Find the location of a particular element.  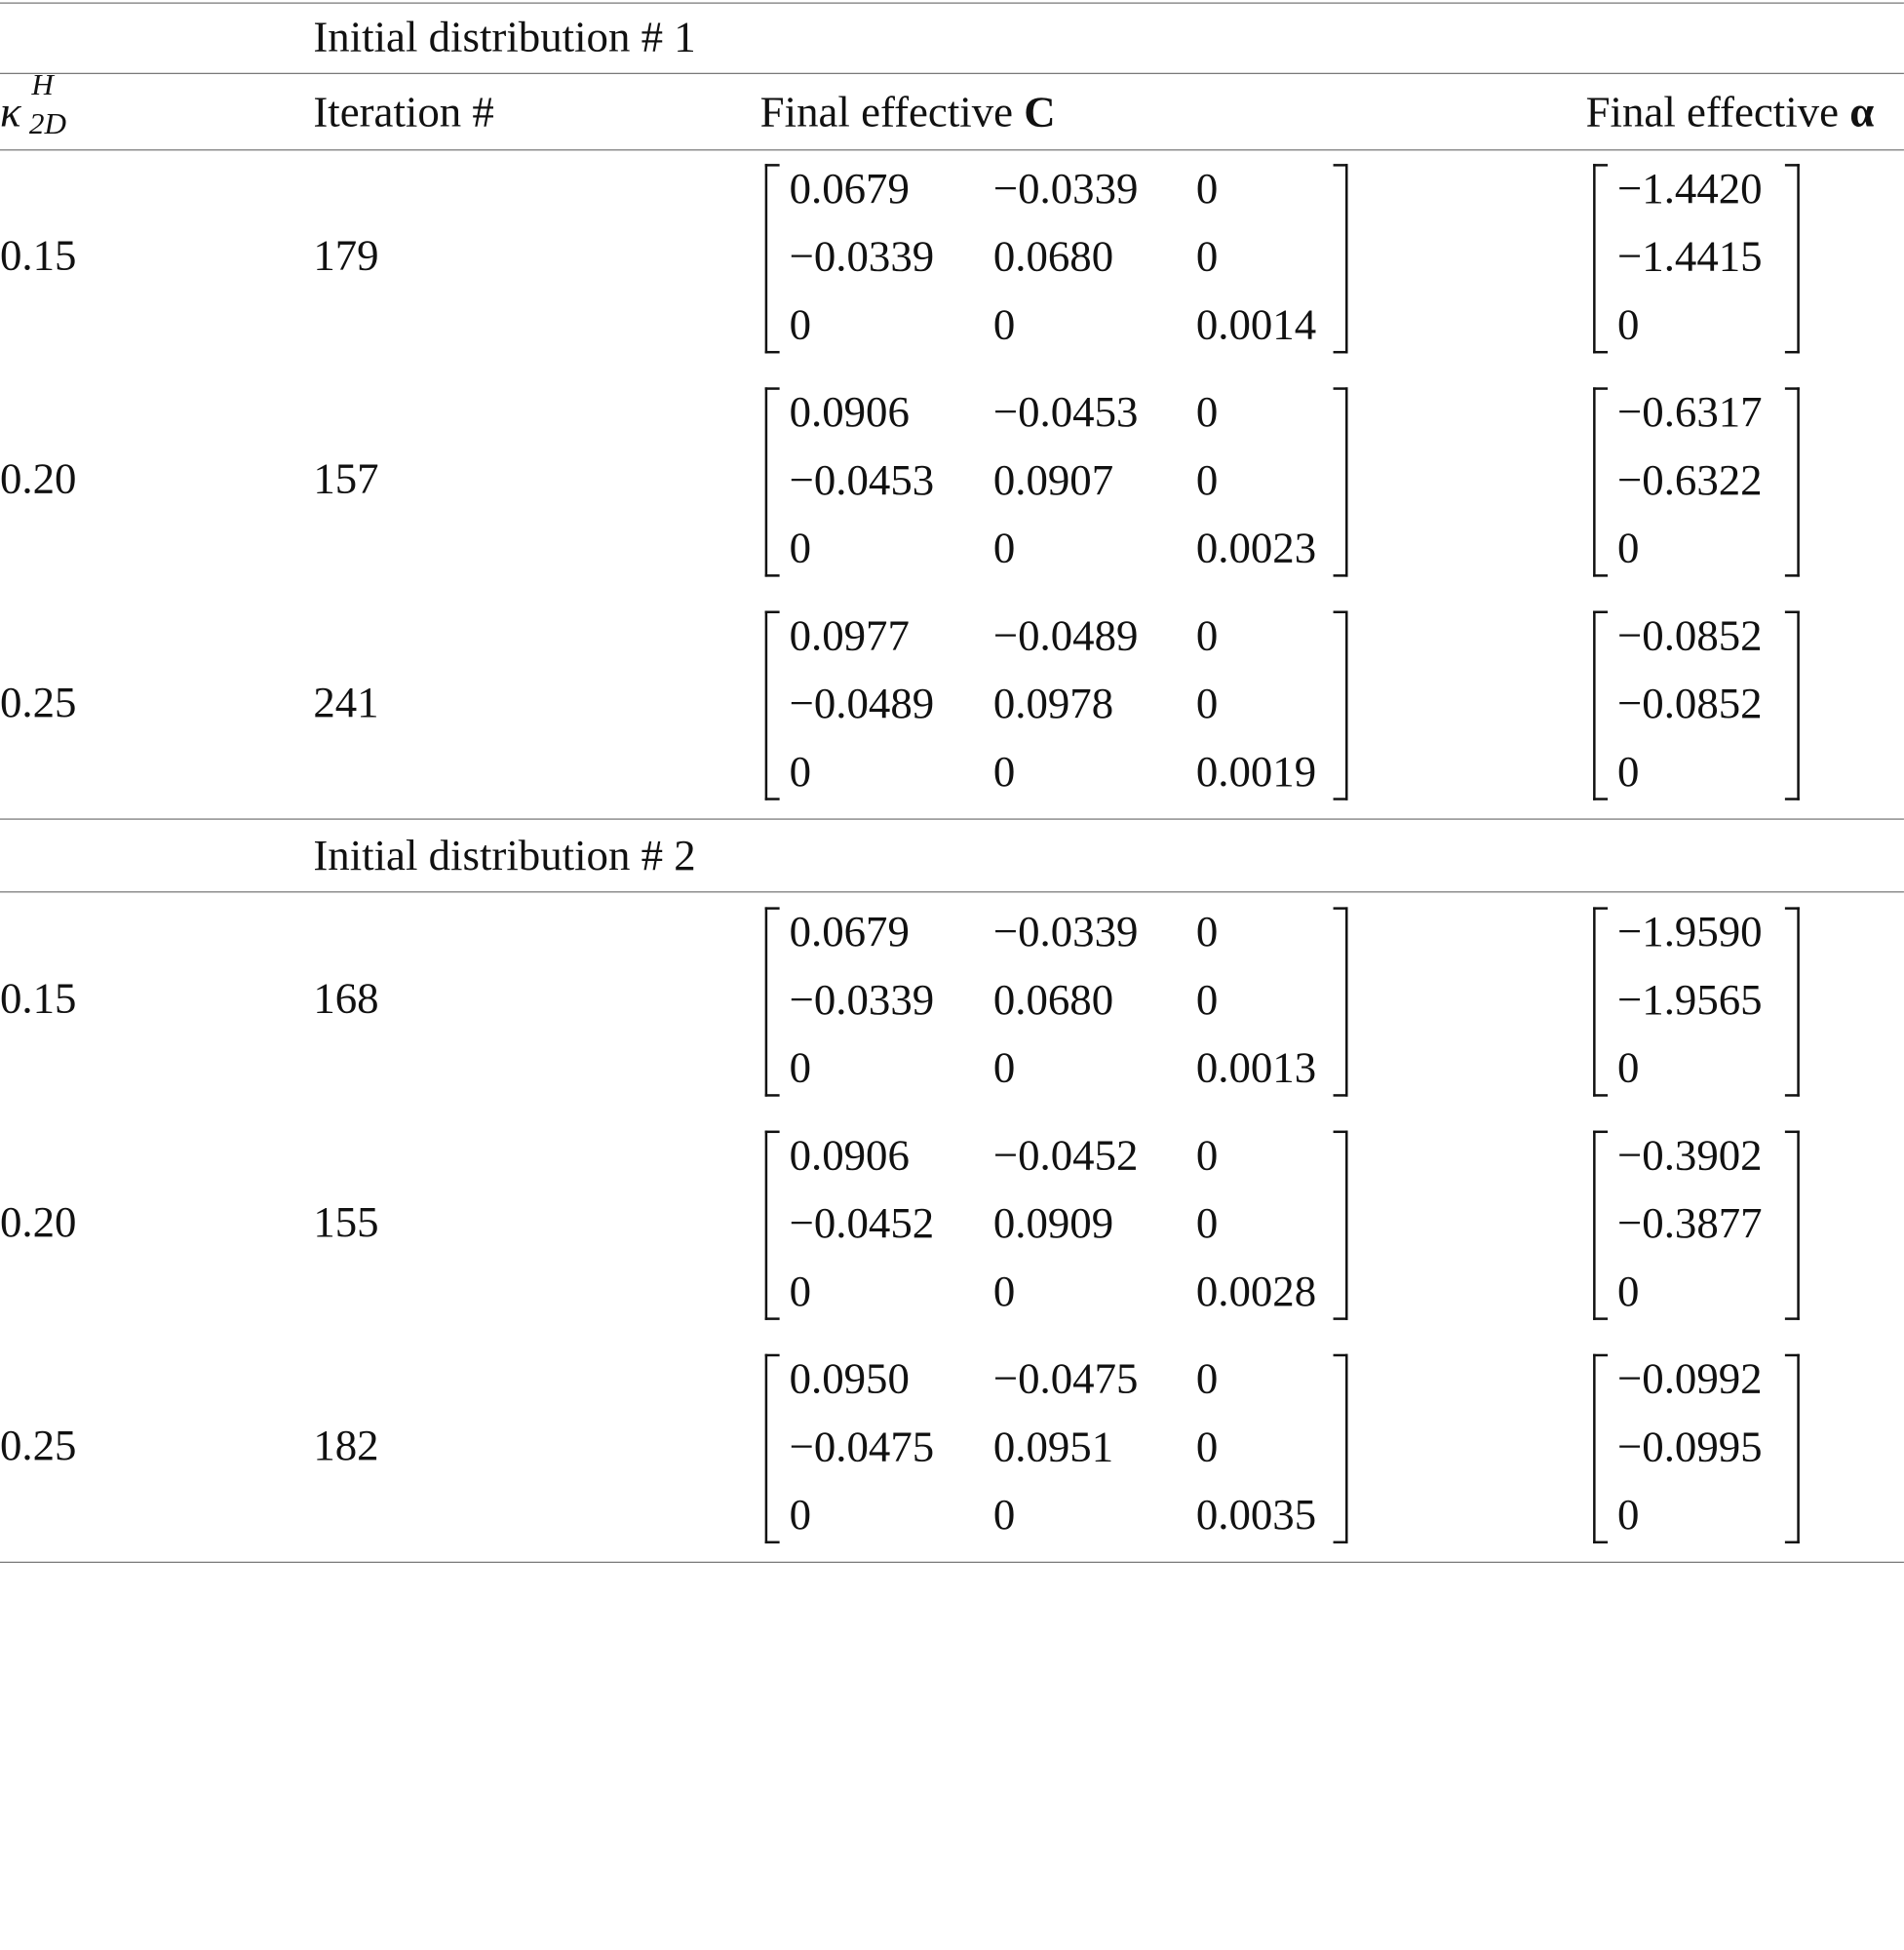

table-row-kappa: 0.15 is located at coordinates (38, 998).